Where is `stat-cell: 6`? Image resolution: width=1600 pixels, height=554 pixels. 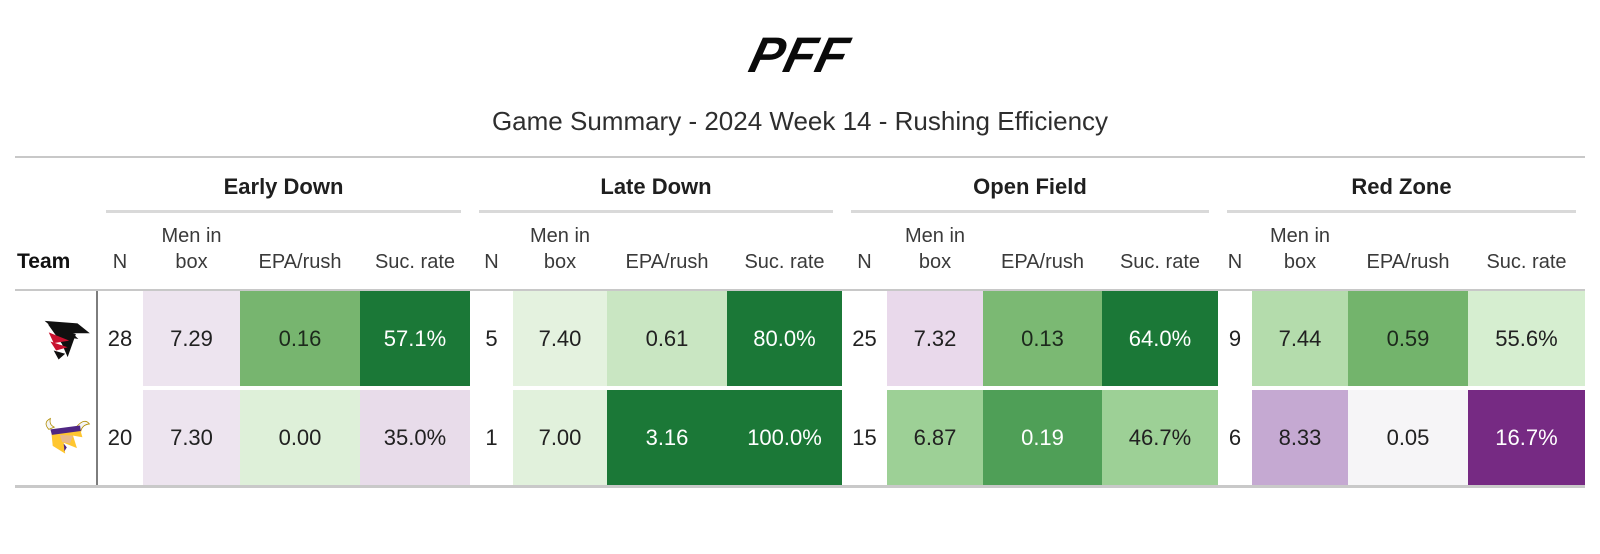 stat-cell: 6 is located at coordinates (1235, 437).